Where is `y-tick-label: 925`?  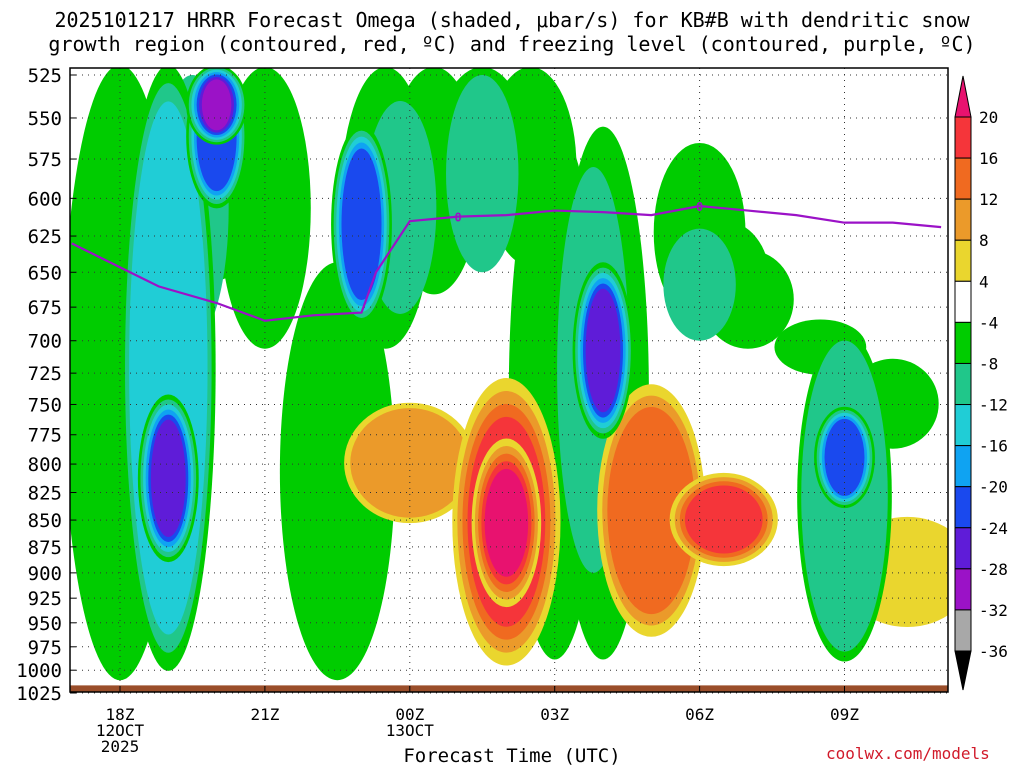
y-tick-label: 925 is located at coordinates (45, 599).